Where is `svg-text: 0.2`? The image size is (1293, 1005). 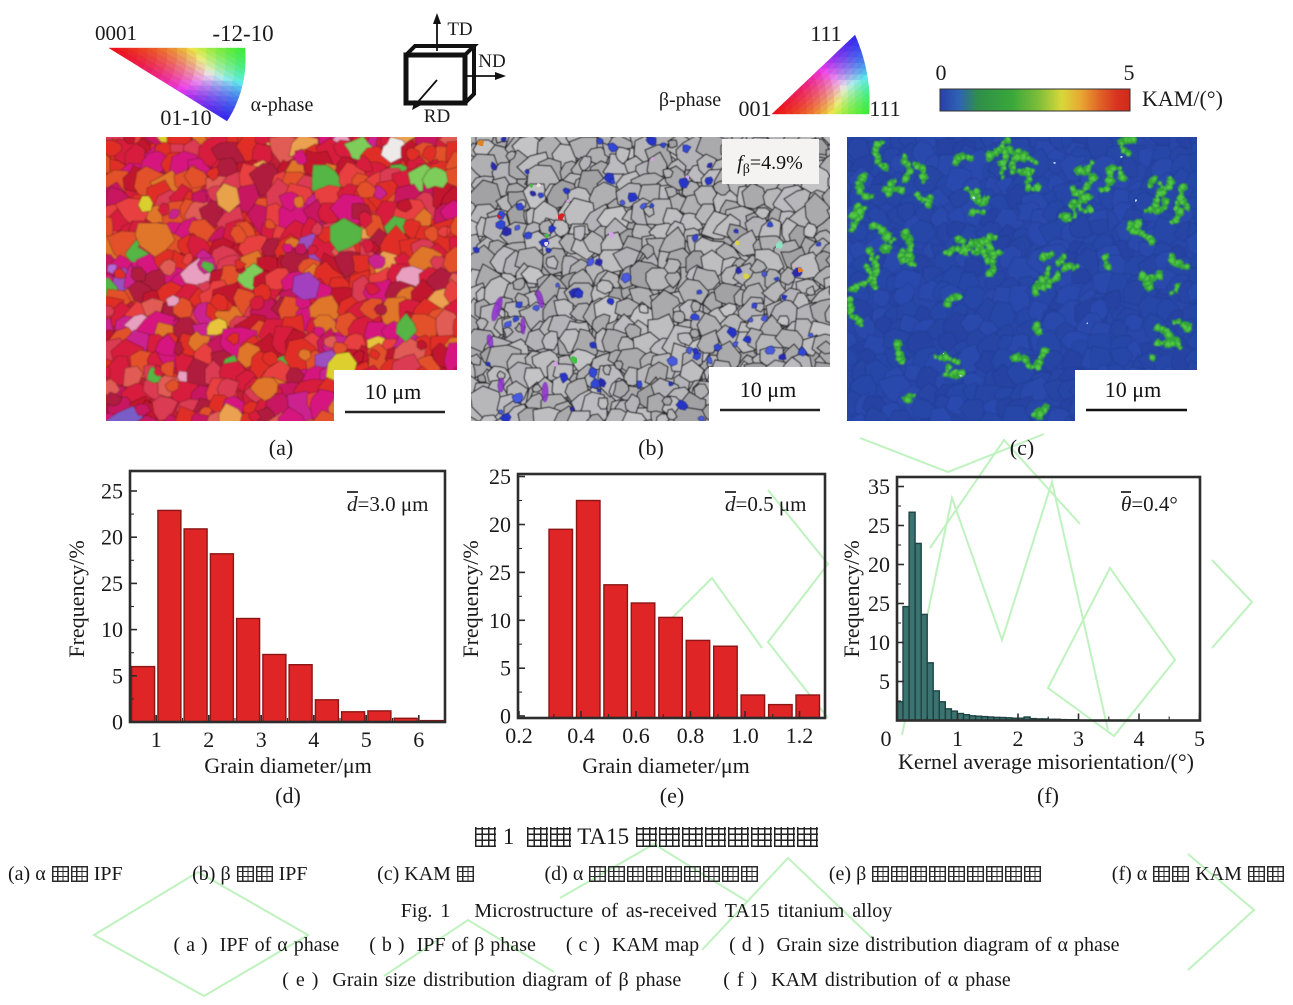 svg-text: 0.2 is located at coordinates (519, 735).